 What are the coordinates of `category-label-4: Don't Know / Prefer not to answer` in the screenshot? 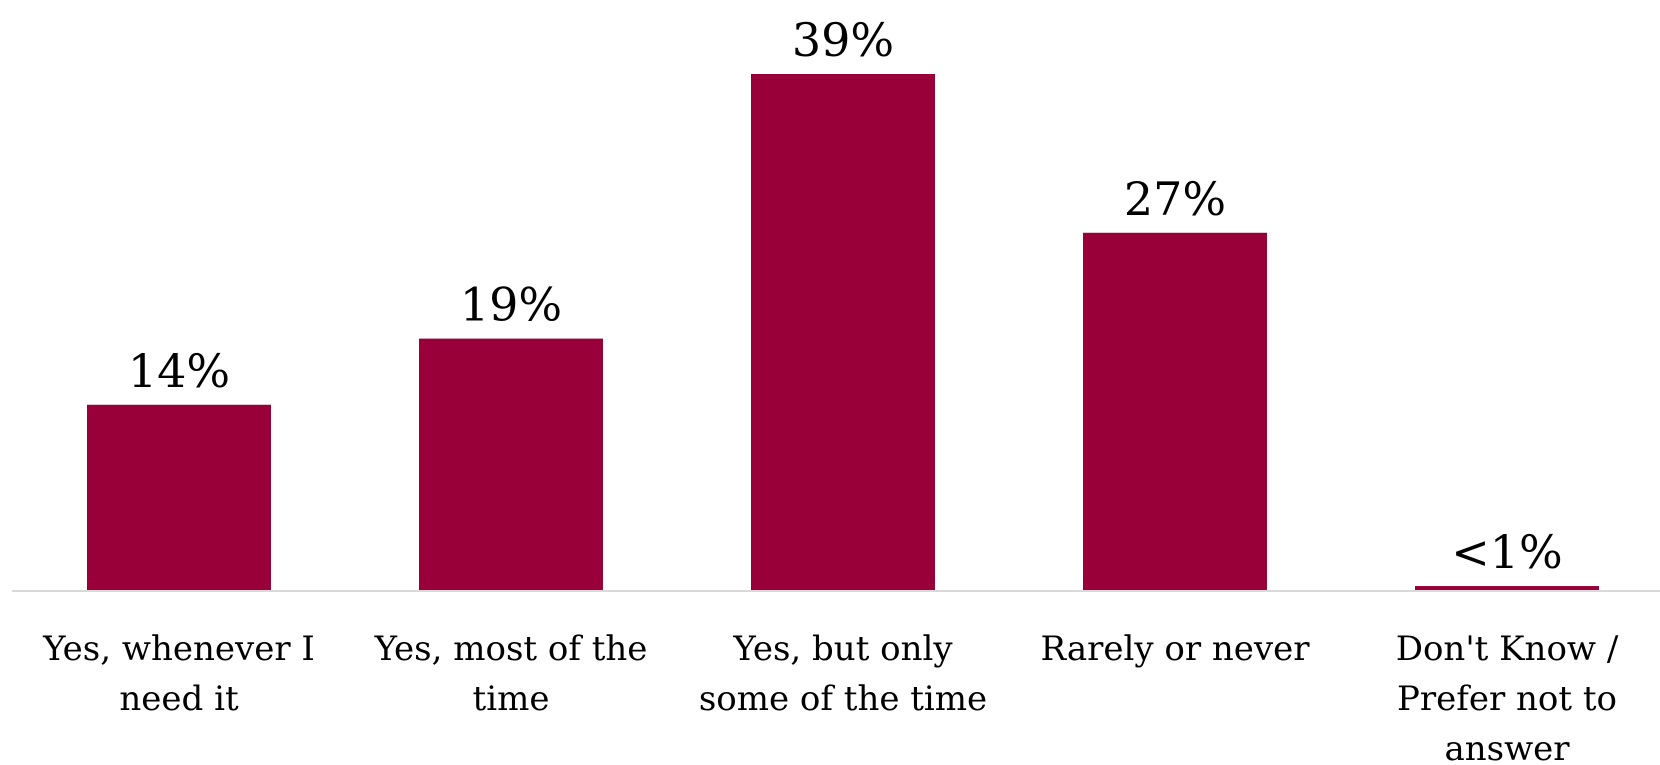 It's located at (1507, 697).